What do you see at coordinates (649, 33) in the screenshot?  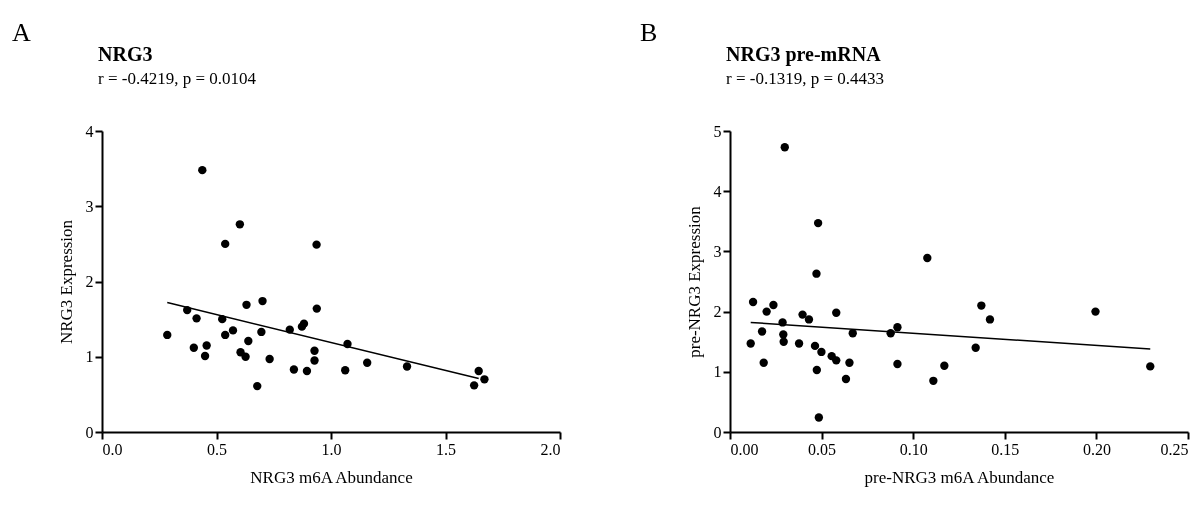 I see `text: B` at bounding box center [649, 33].